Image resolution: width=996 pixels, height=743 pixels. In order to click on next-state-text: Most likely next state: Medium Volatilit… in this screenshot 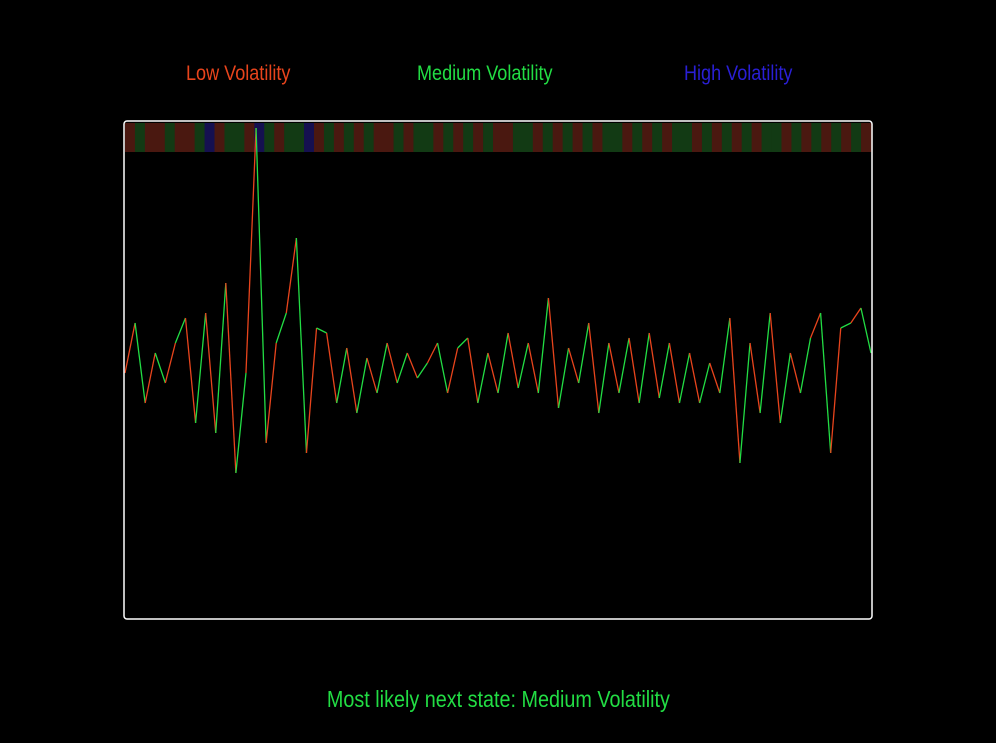, I will do `click(498, 699)`.